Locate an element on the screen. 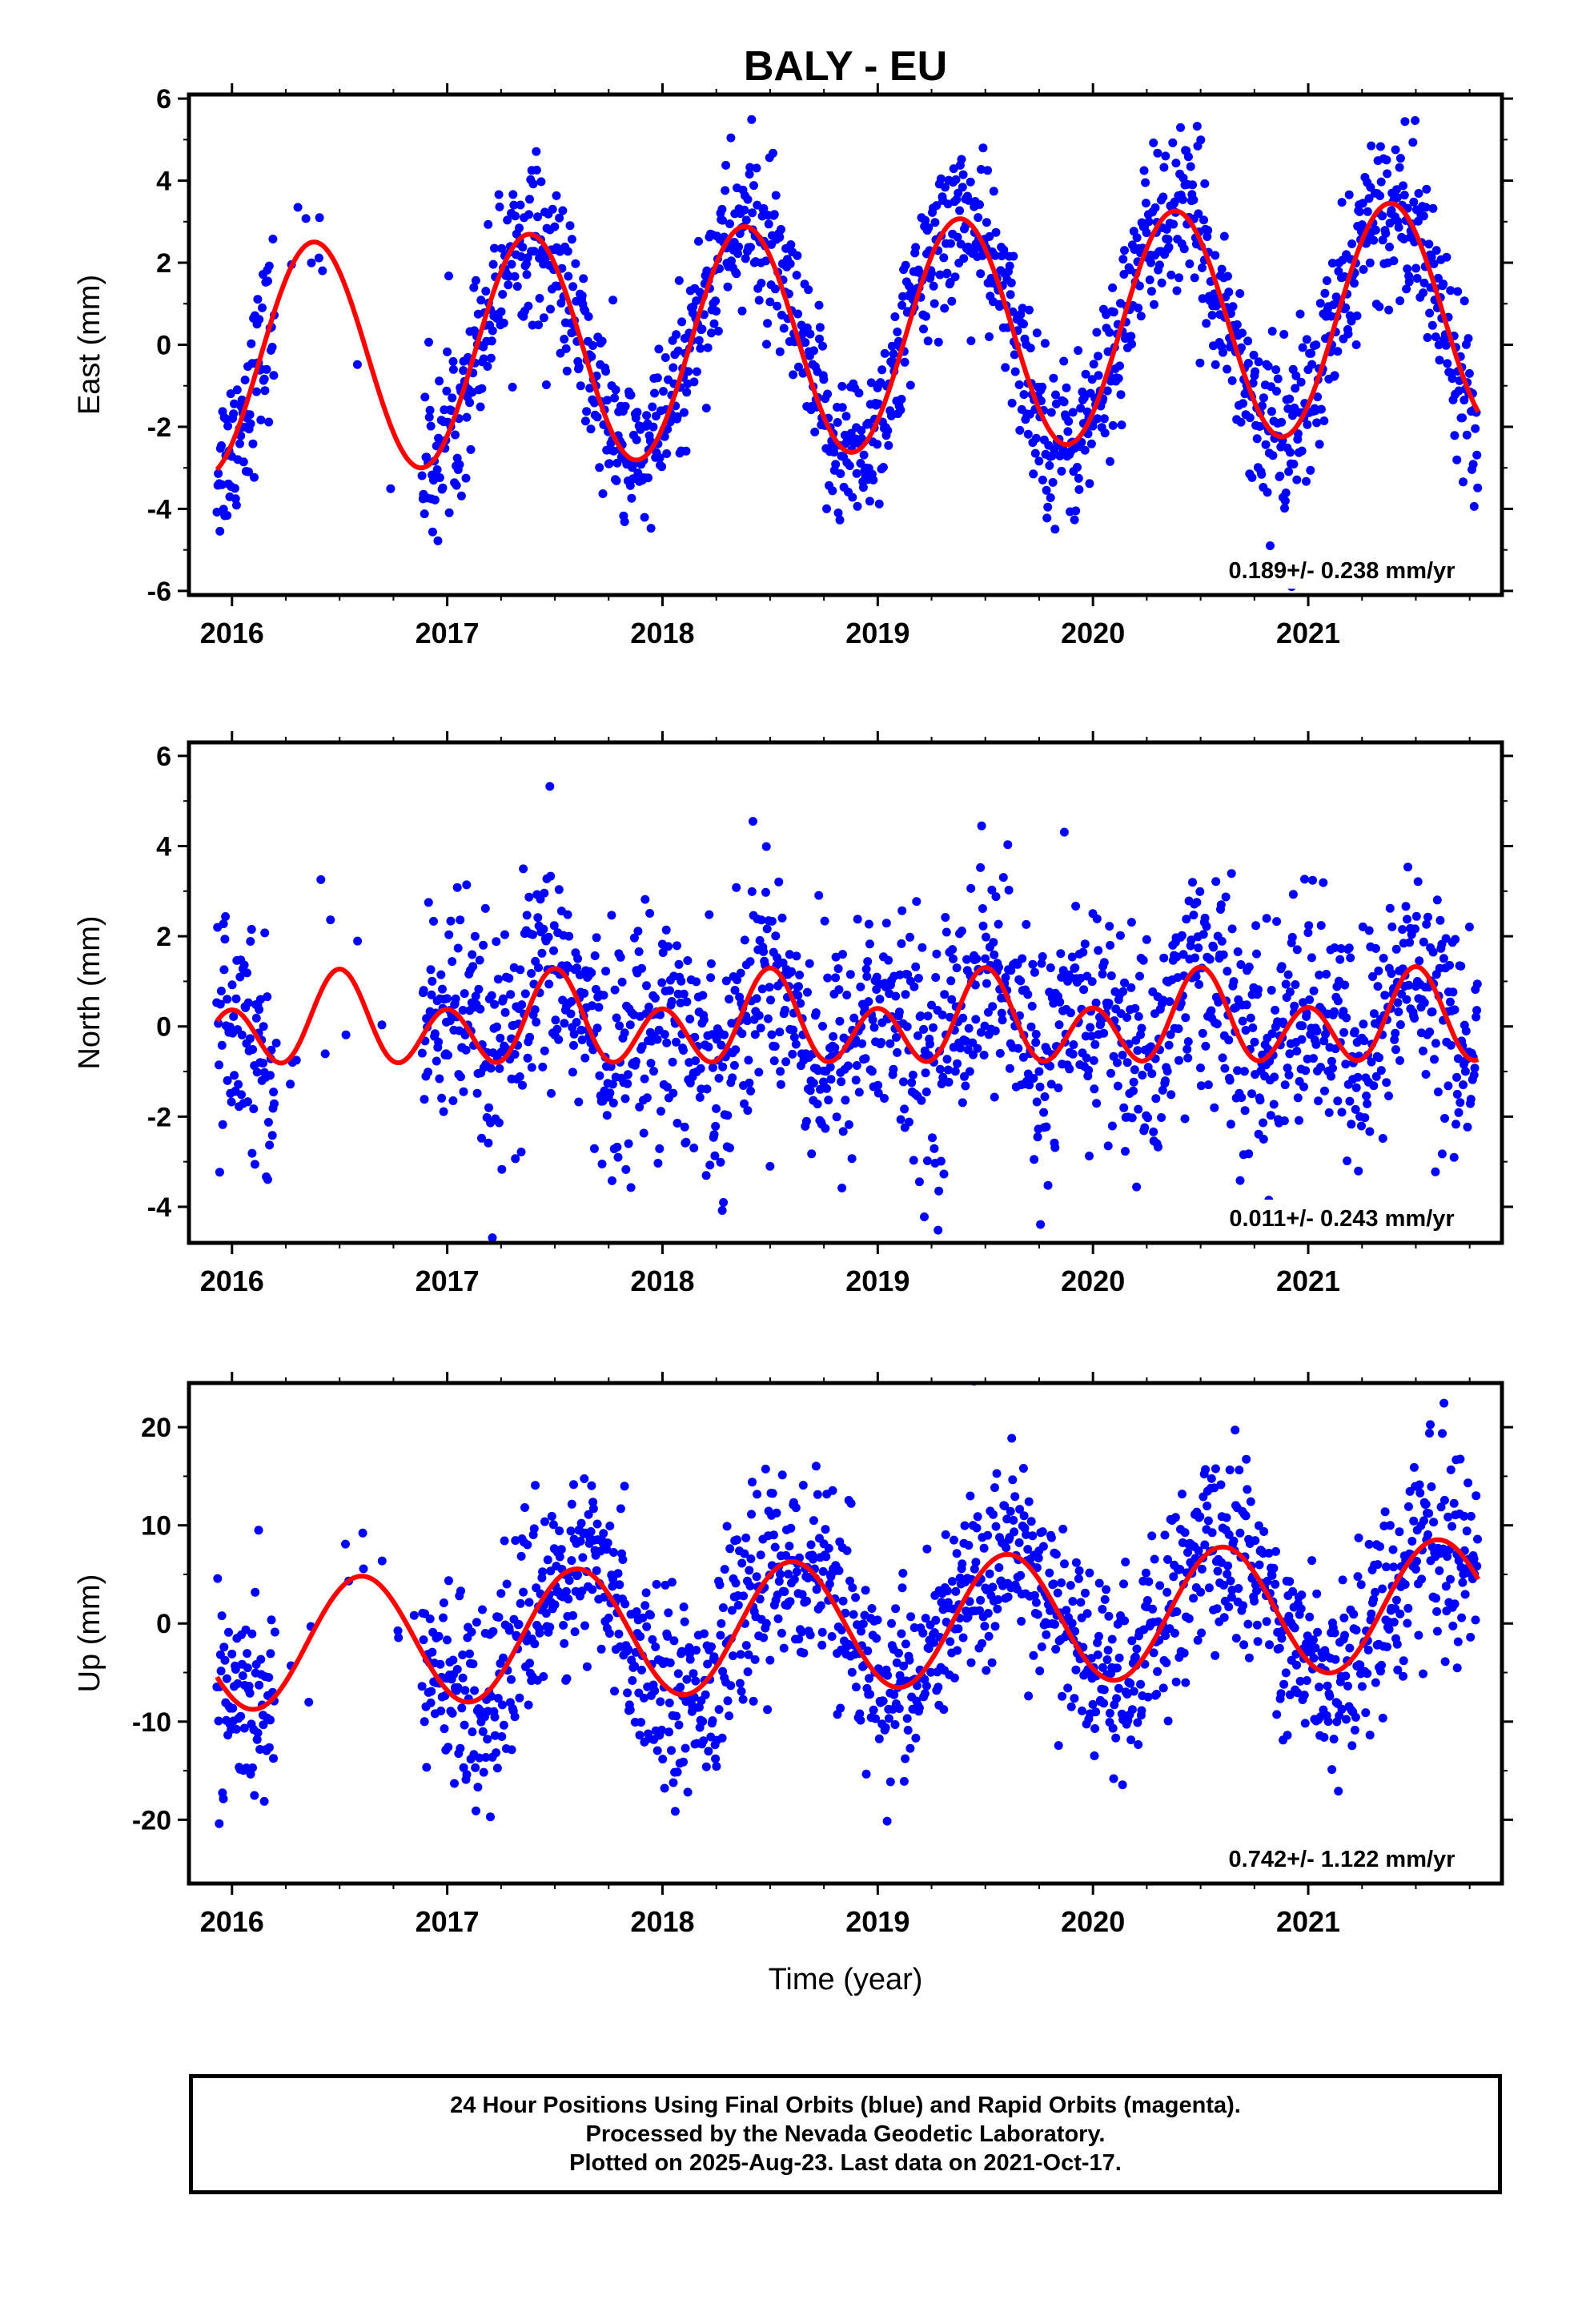 This screenshot has width=1582, height=2324. x-tick-label: 2021 is located at coordinates (1308, 1281).